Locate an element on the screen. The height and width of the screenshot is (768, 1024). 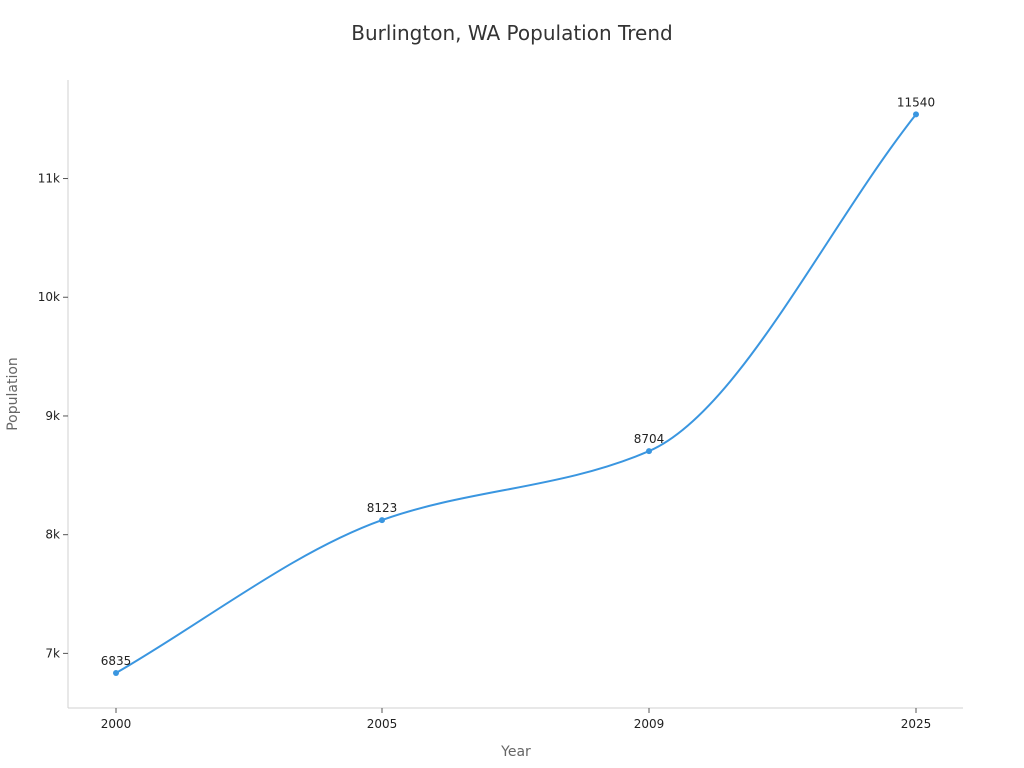
y-axis-title: Population is located at coordinates (13, 394).